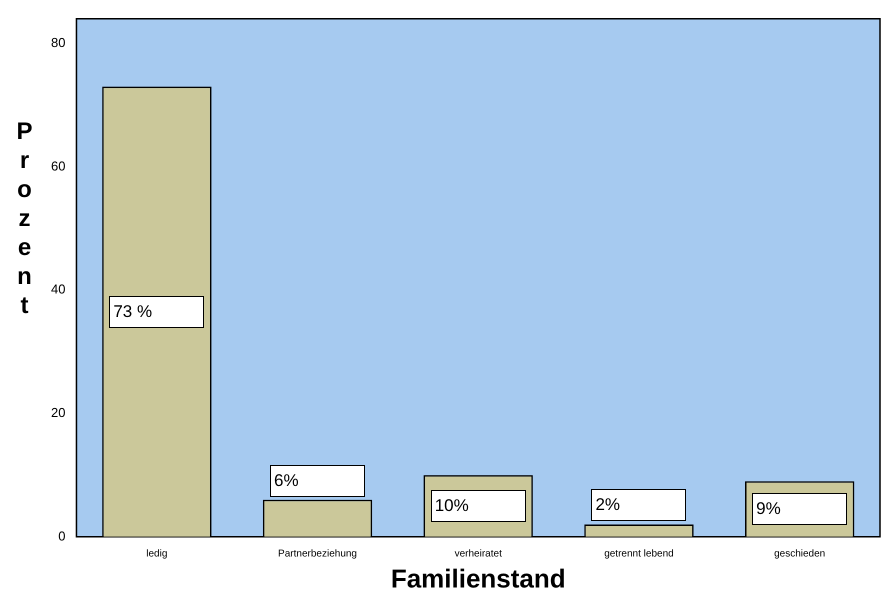  I want to click on x-tick-label: geschieden, so click(800, 554).